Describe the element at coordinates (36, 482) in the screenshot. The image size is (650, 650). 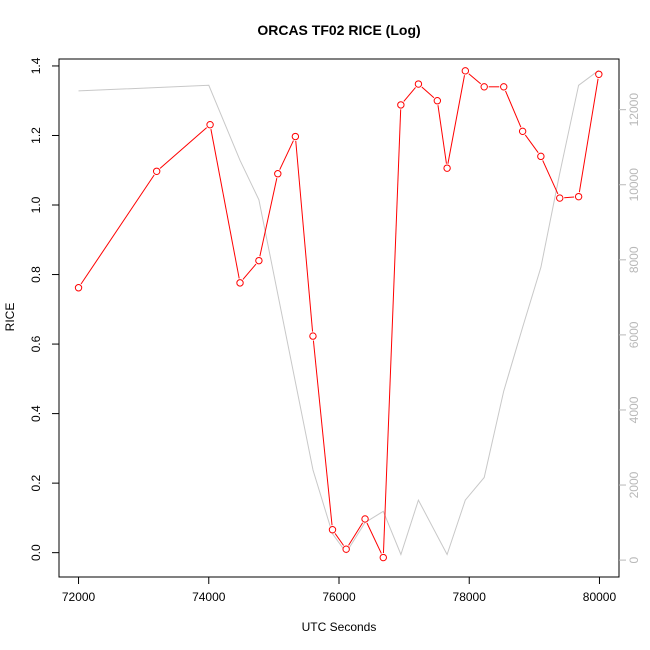
I see `y-tick-label: 0.2` at that location.